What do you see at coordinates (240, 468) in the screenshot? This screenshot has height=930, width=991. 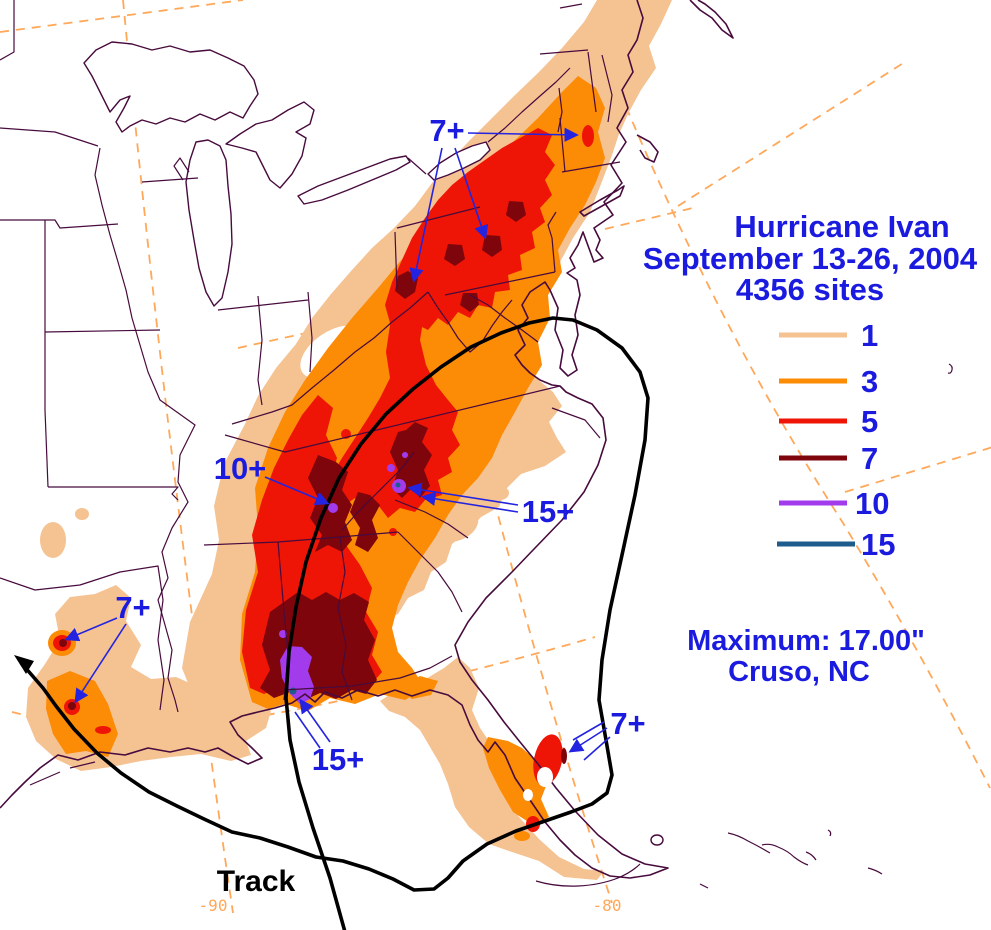 I see `annotation-alabama: 10+` at bounding box center [240, 468].